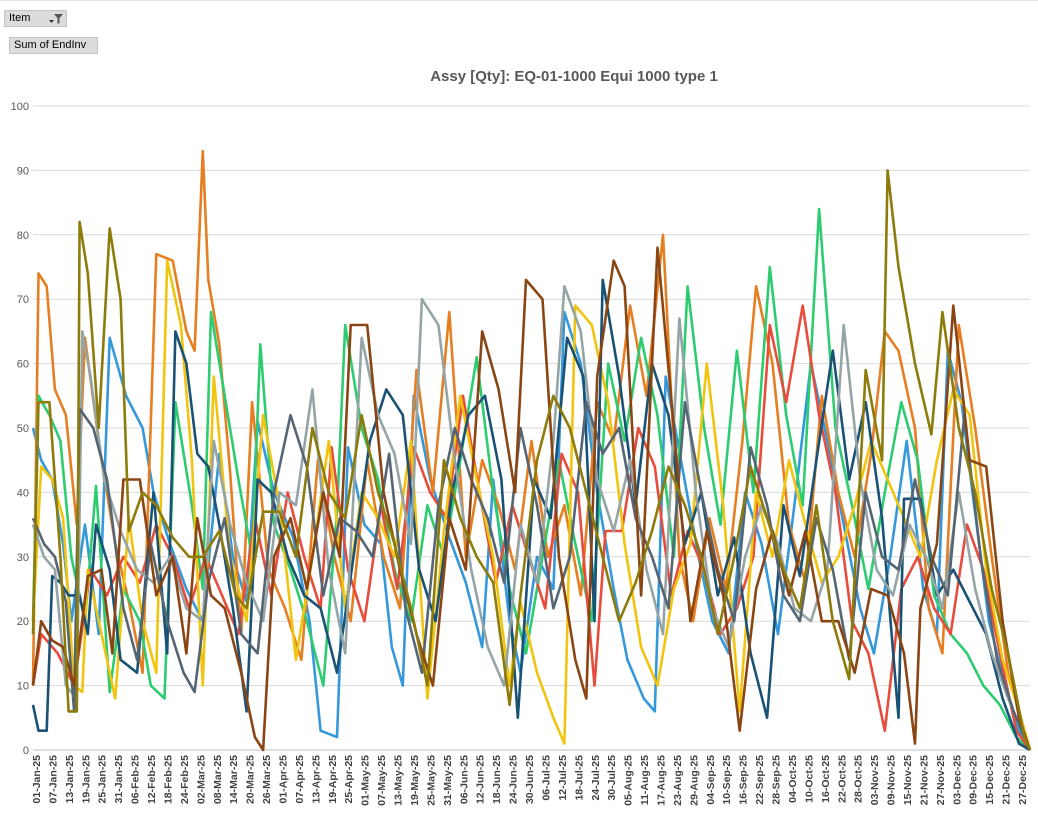 Image resolution: width=1038 pixels, height=824 pixels. I want to click on y-tick-label: 30, so click(23, 558).